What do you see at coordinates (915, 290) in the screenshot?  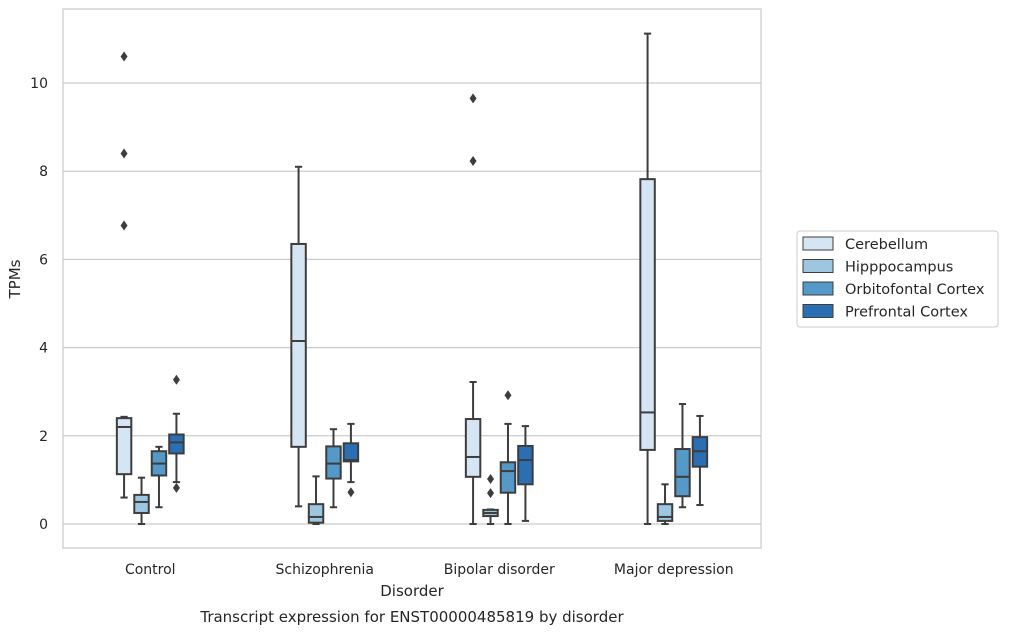 I see `legend-label: Orbitofontal Cortex` at bounding box center [915, 290].